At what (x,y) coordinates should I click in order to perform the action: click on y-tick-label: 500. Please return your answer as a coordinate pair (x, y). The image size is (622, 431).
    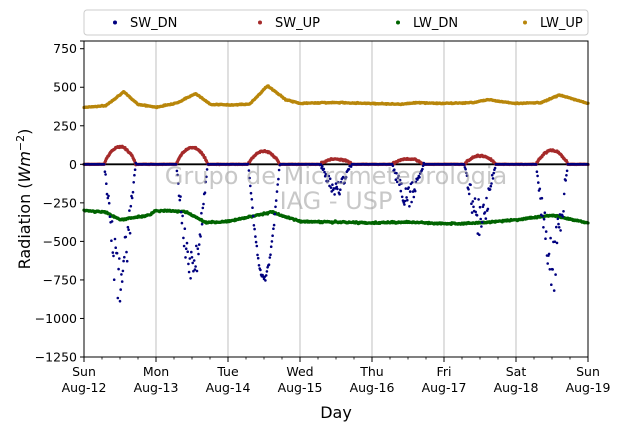
    Looking at the image, I should click on (65, 87).